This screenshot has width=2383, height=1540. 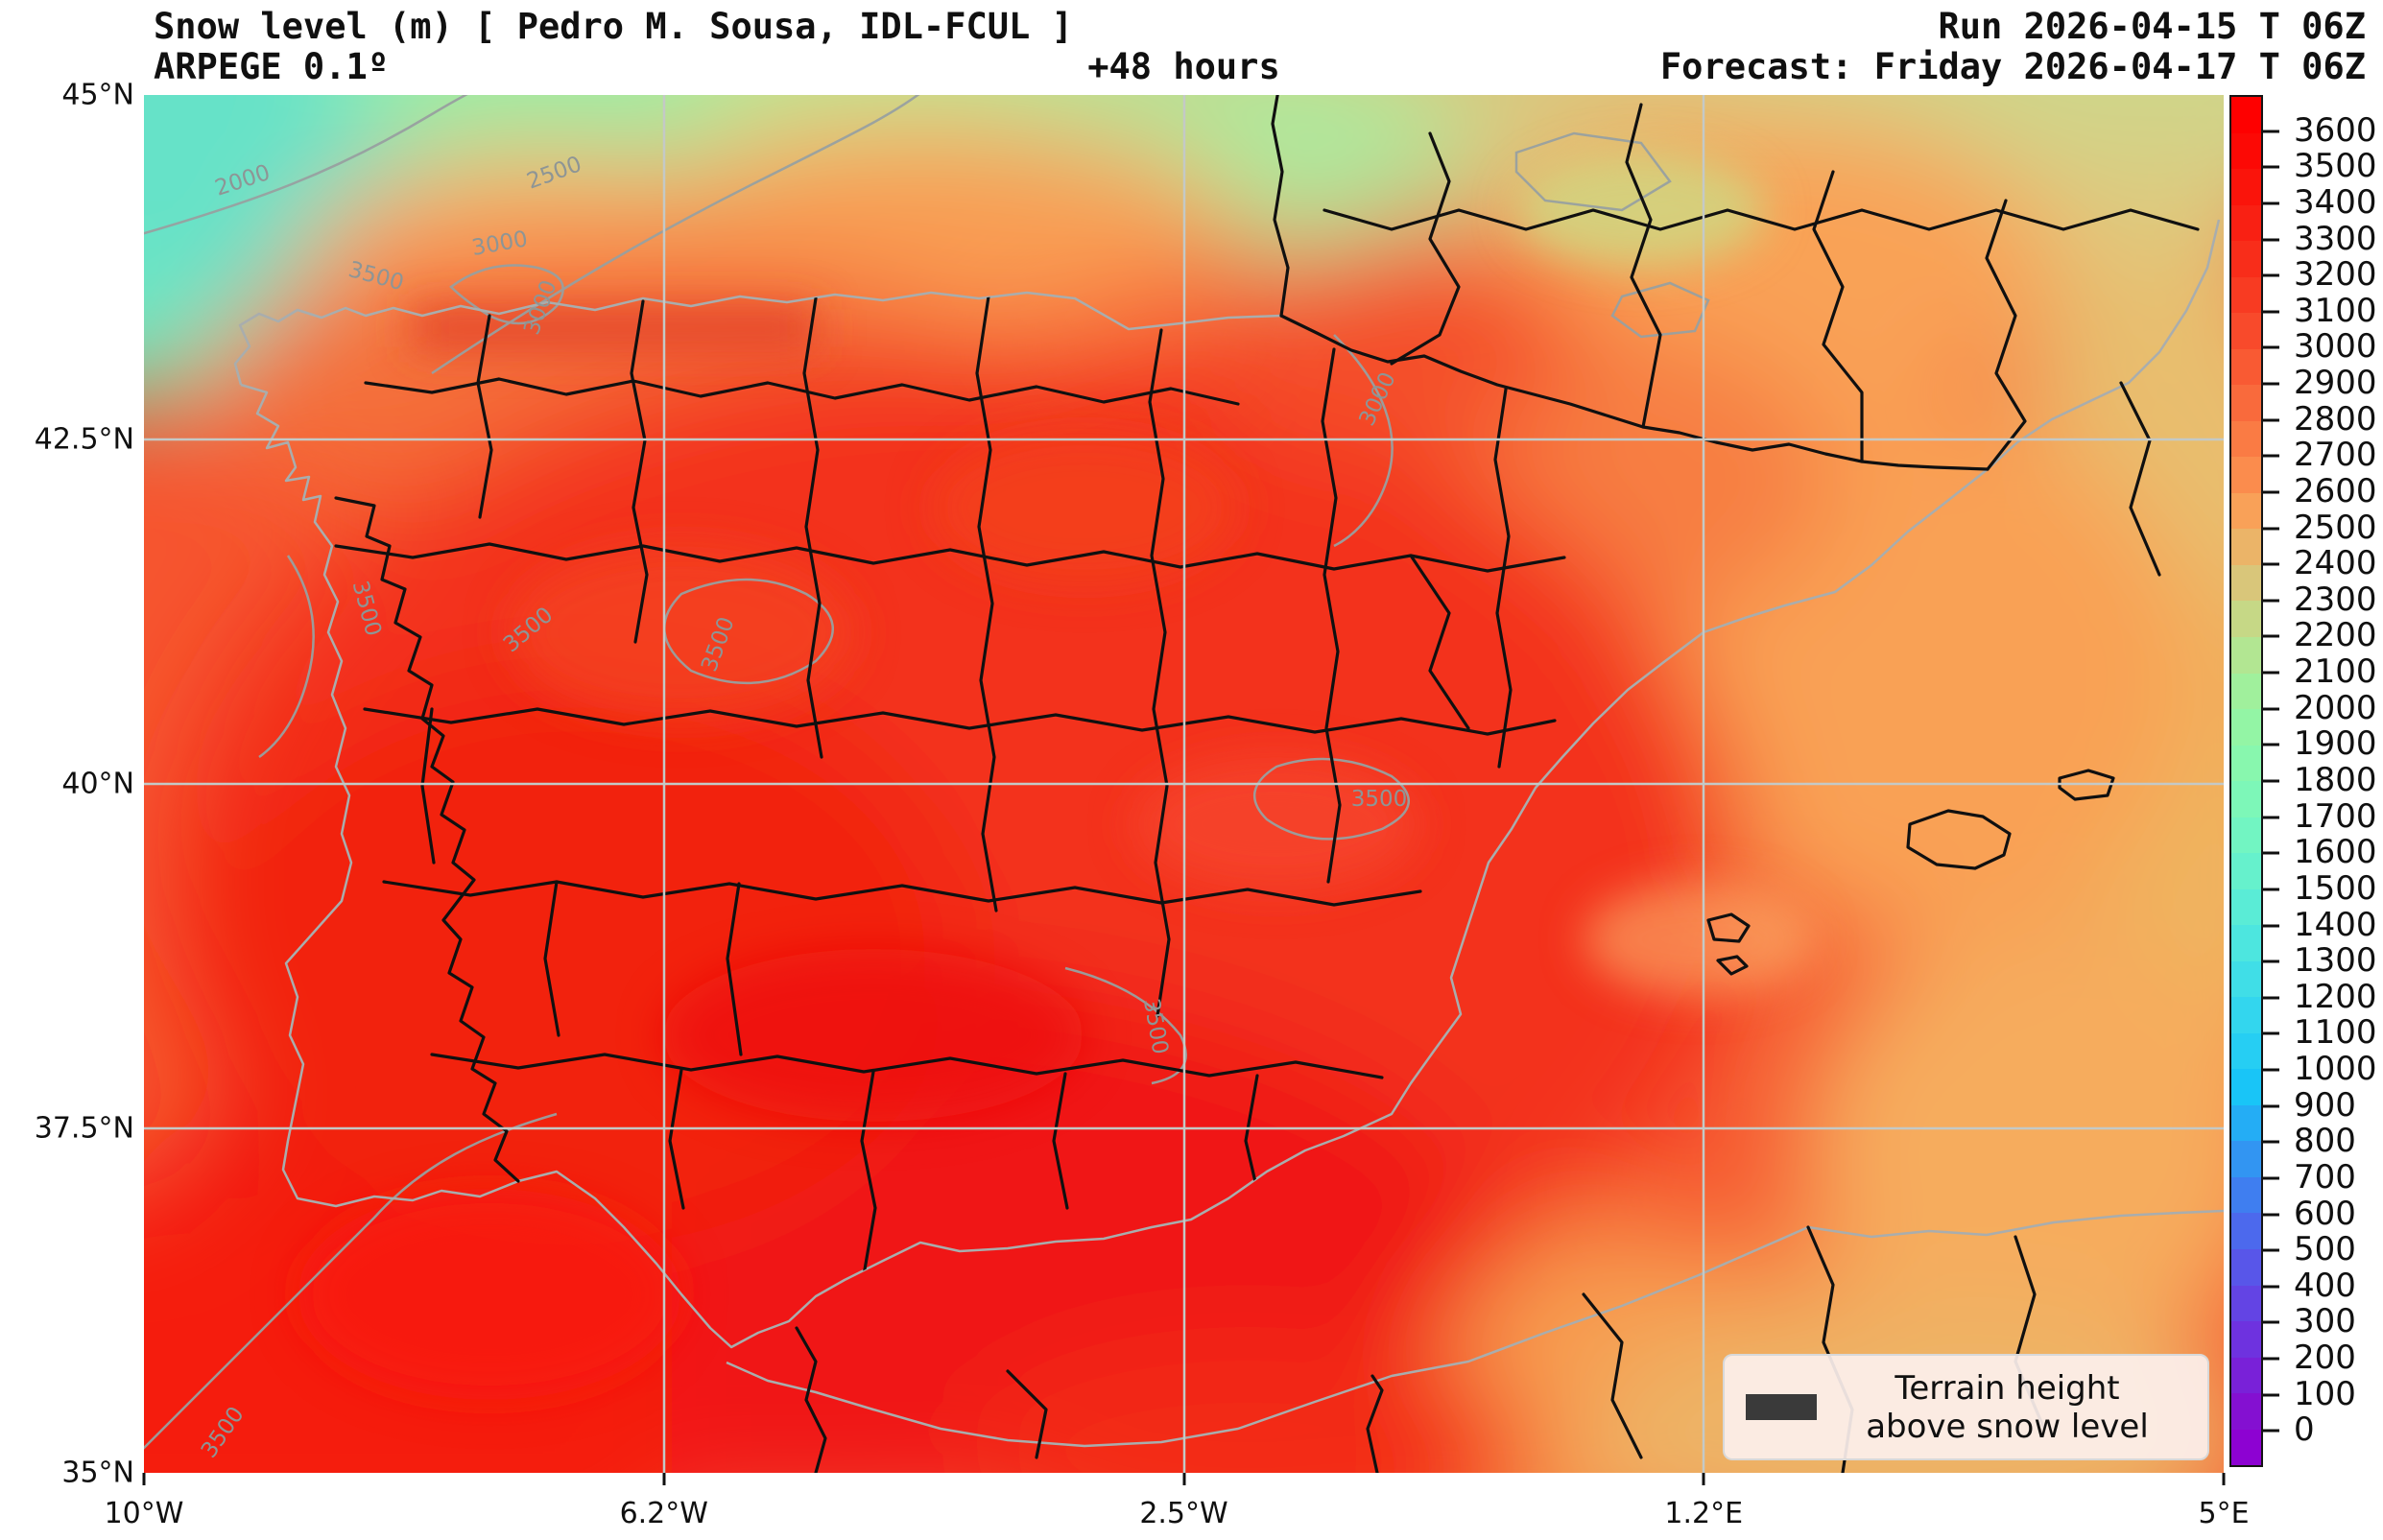 I want to click on colorbar-tick-label: 1100, so click(x=2335, y=1033).